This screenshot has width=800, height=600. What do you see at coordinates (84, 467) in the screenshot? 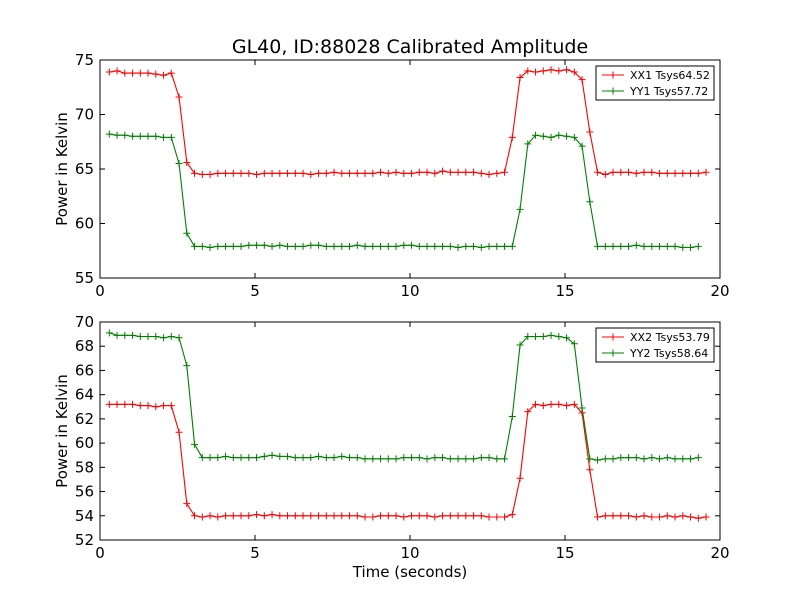
I see `y-tick-label: 58` at bounding box center [84, 467].